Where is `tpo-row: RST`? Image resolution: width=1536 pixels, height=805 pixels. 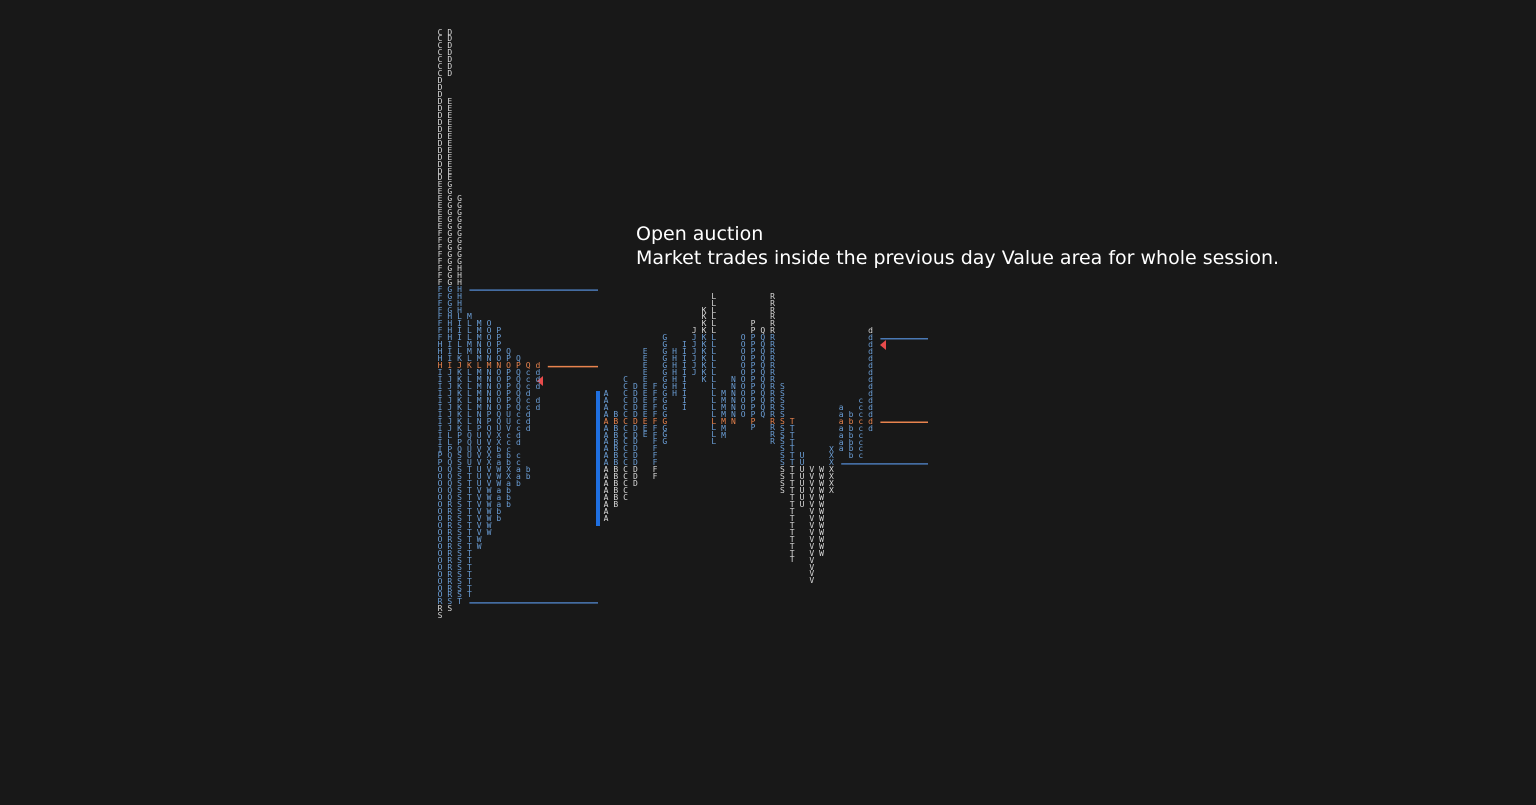
tpo-row: RST is located at coordinates (452, 602).